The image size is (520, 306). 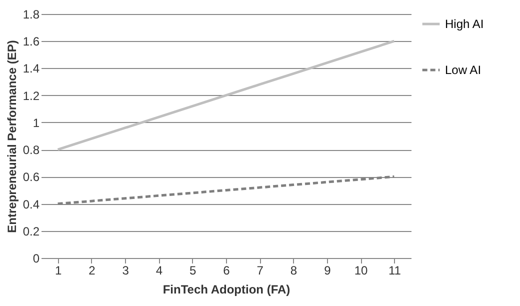 I want to click on x-tick-label: 6, so click(x=226, y=271).